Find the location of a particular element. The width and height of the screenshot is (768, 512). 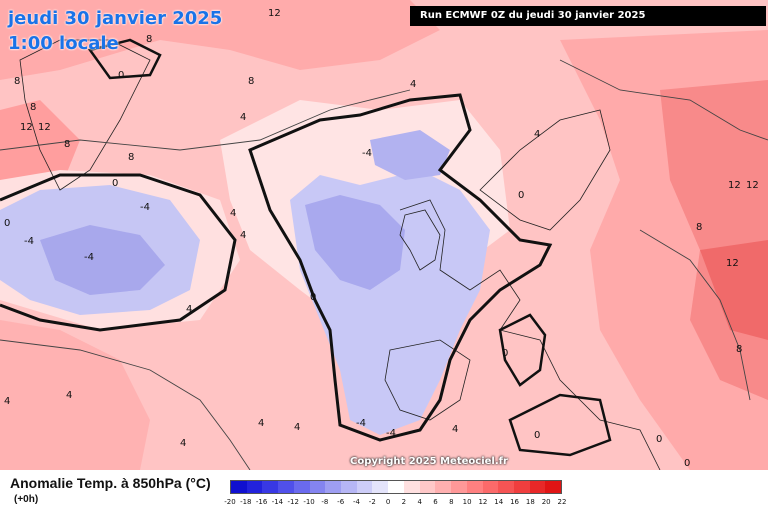

colorbar-tick-label: 0 is located at coordinates (388, 502).